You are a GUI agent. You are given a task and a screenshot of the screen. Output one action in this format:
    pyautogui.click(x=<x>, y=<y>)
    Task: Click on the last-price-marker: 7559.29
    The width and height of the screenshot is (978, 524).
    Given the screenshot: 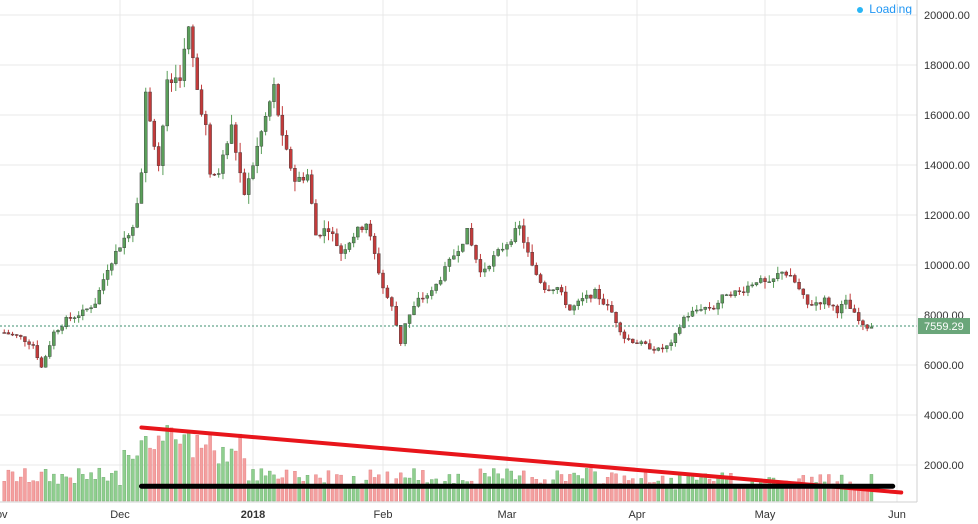 What is the action you would take?
    pyautogui.click(x=944, y=326)
    